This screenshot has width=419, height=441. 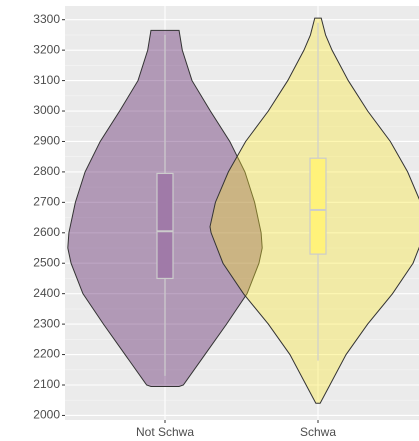 I want to click on y-tick-label: 2500, so click(x=46, y=262).